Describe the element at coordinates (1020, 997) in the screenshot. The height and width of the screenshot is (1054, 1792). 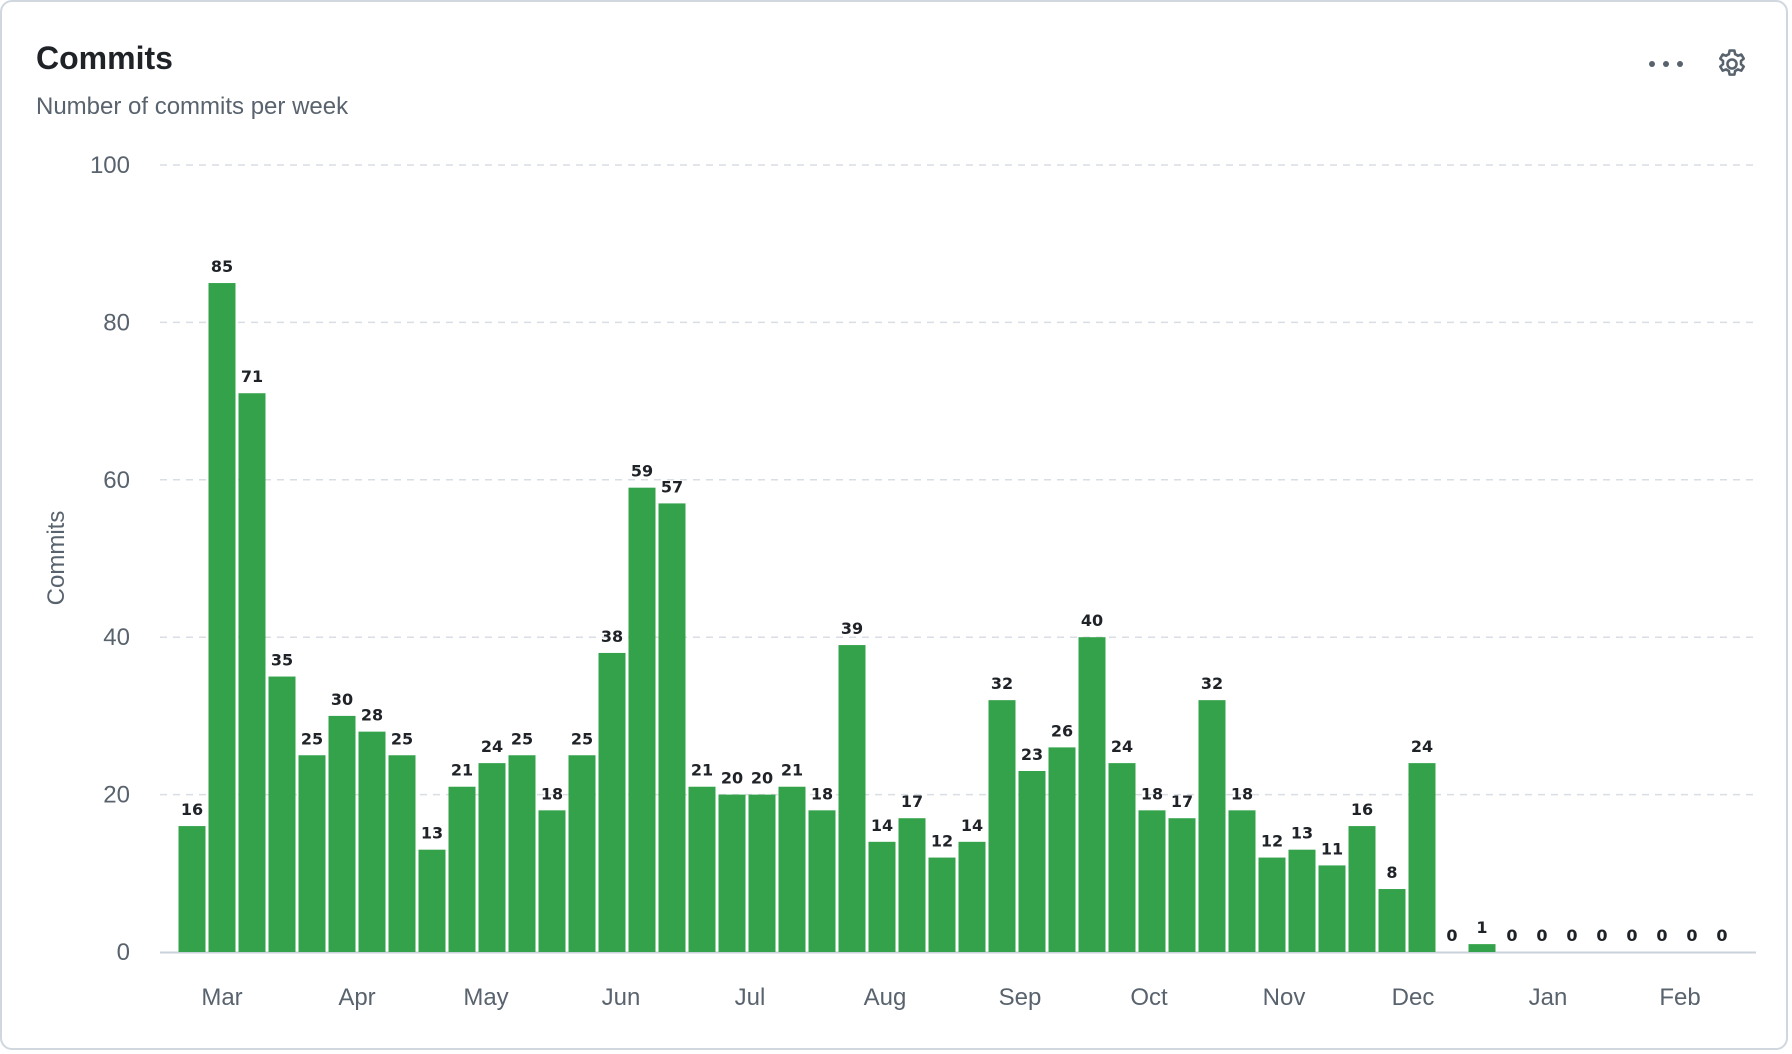
I see `x-tick-label: Sep` at that location.